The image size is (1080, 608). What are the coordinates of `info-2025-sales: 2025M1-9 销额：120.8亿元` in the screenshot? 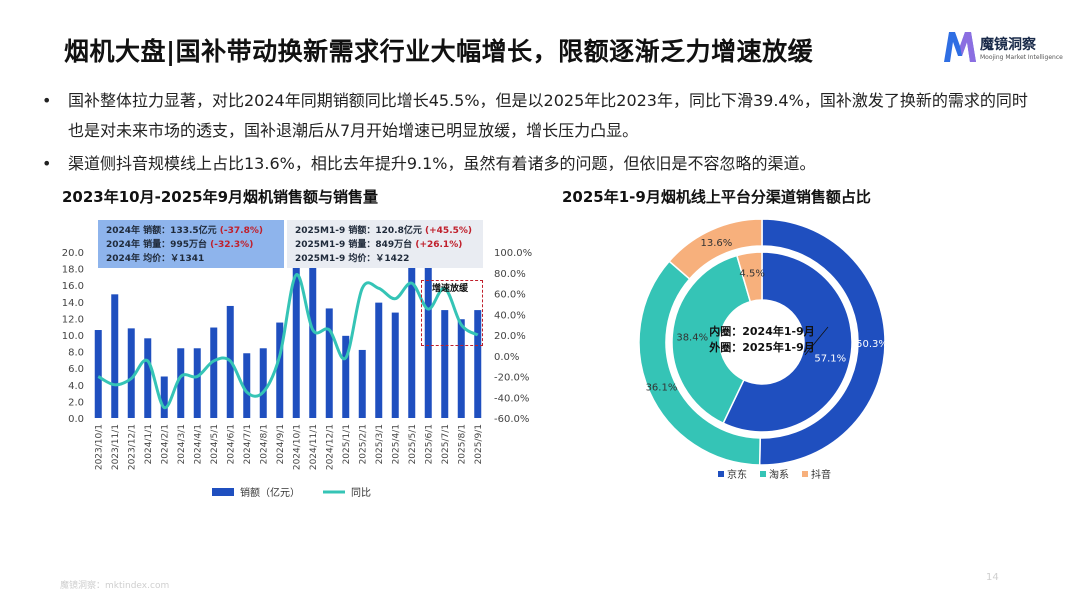 It's located at (358, 231).